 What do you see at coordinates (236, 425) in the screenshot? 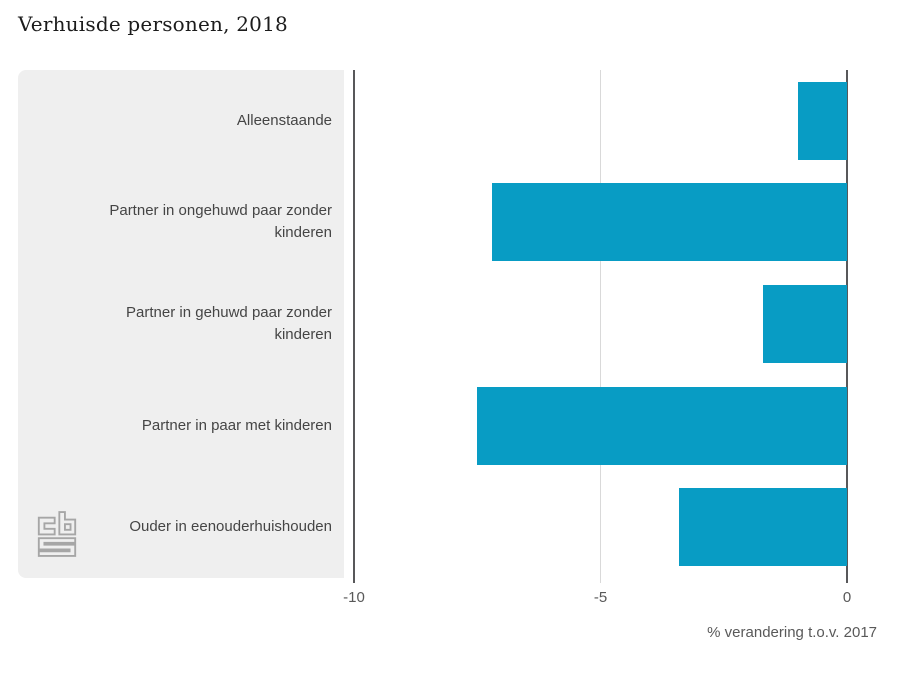
I see `category-label: Partner in paar met kinderen` at bounding box center [236, 425].